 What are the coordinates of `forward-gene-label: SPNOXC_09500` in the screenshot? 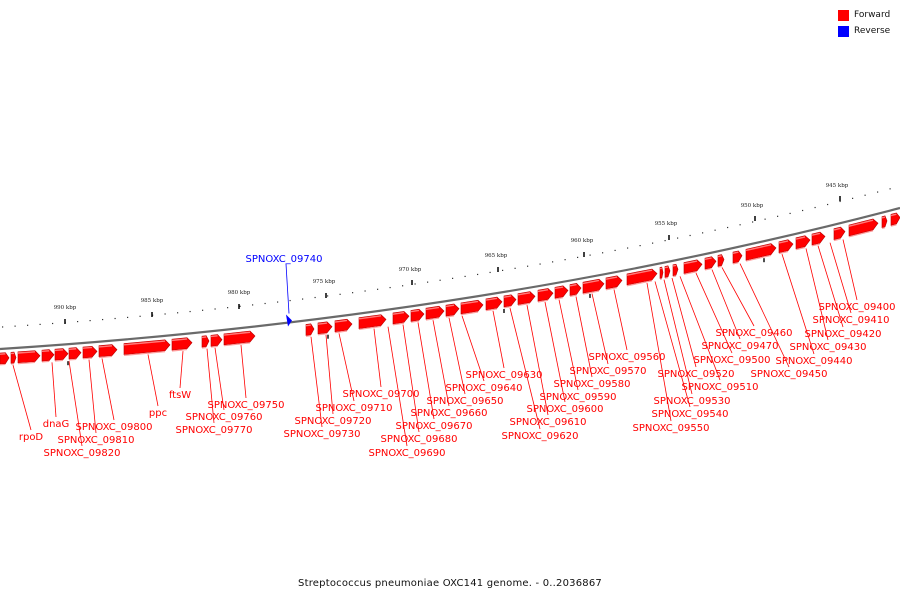 It's located at (731, 360).